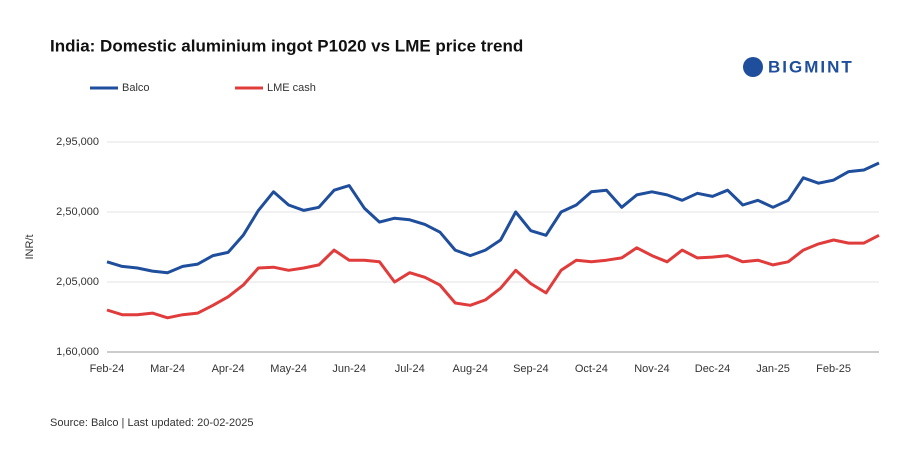 This screenshot has height=460, width=908. What do you see at coordinates (811, 66) in the screenshot?
I see `logo-text: BIGMINT` at bounding box center [811, 66].